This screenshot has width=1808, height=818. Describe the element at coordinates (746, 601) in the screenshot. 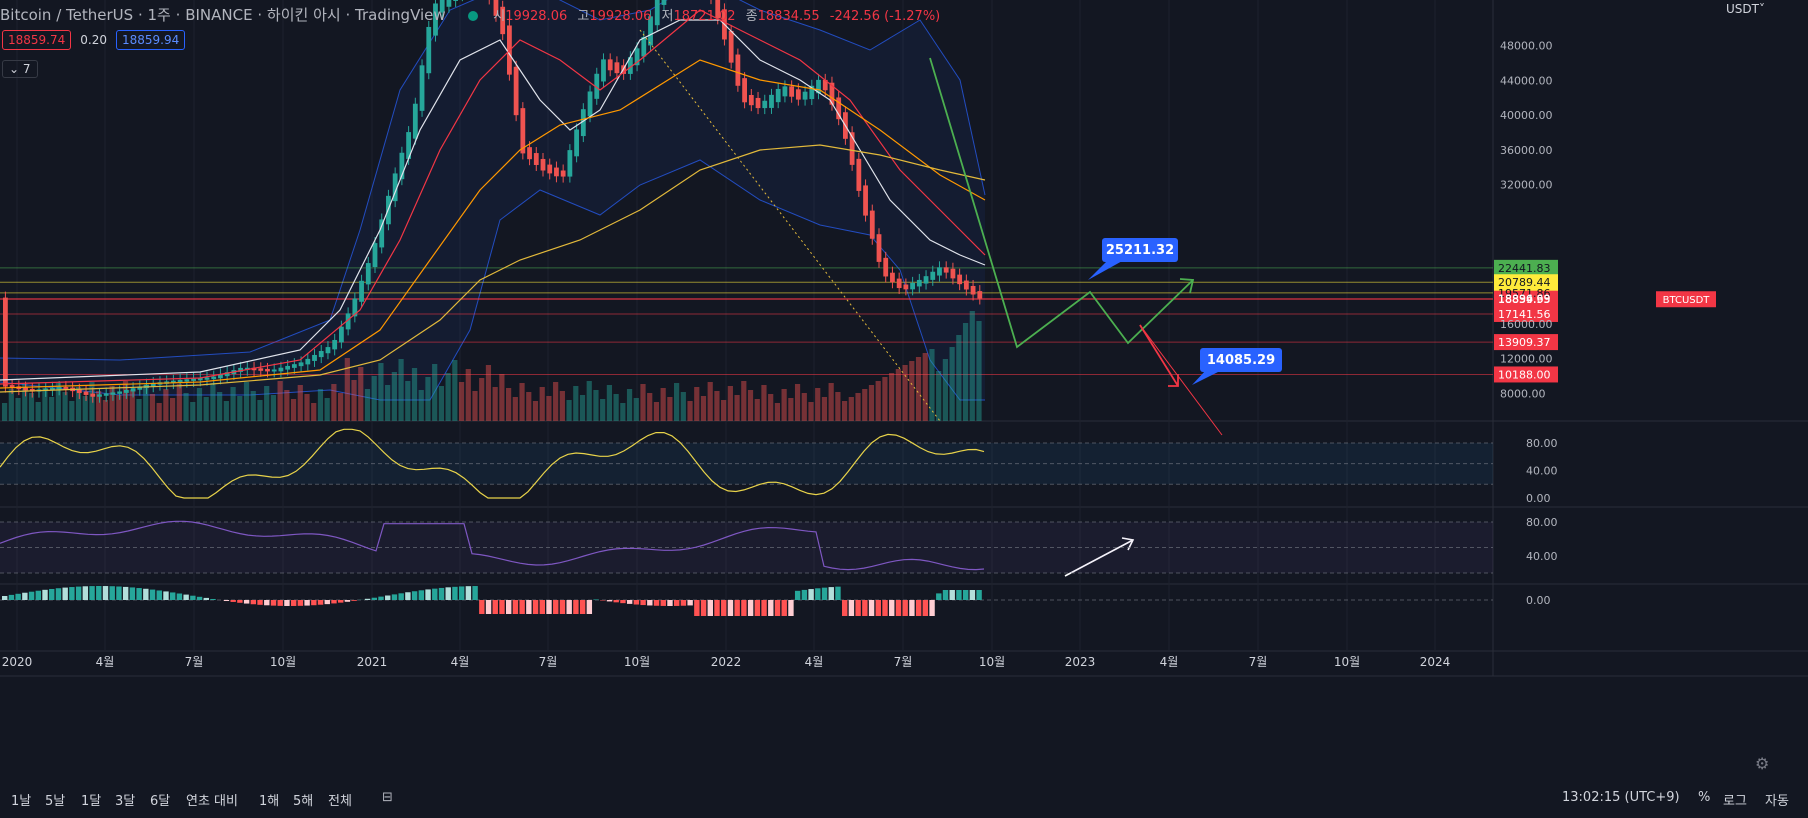

I see `macd-panel` at that location.